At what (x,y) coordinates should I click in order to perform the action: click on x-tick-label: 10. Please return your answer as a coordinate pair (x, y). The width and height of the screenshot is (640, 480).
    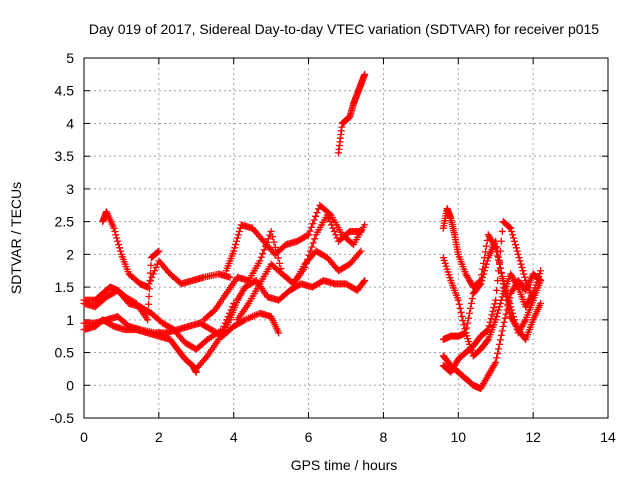
    Looking at the image, I should click on (458, 437).